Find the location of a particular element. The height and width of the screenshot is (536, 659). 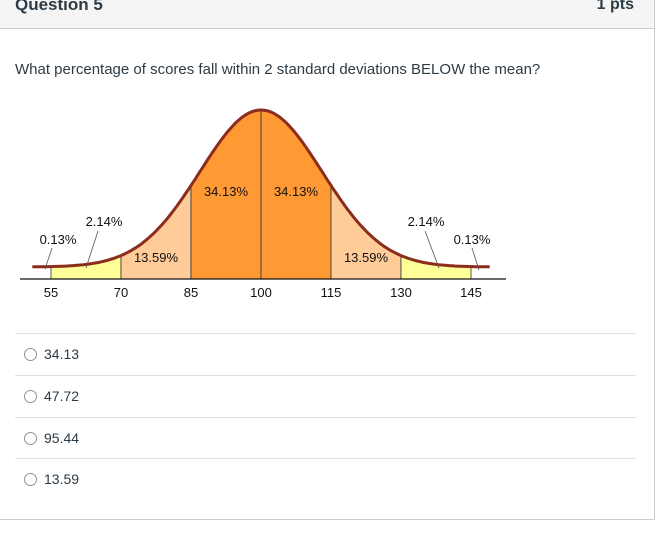

answer-option: 13.59 is located at coordinates (325, 479).